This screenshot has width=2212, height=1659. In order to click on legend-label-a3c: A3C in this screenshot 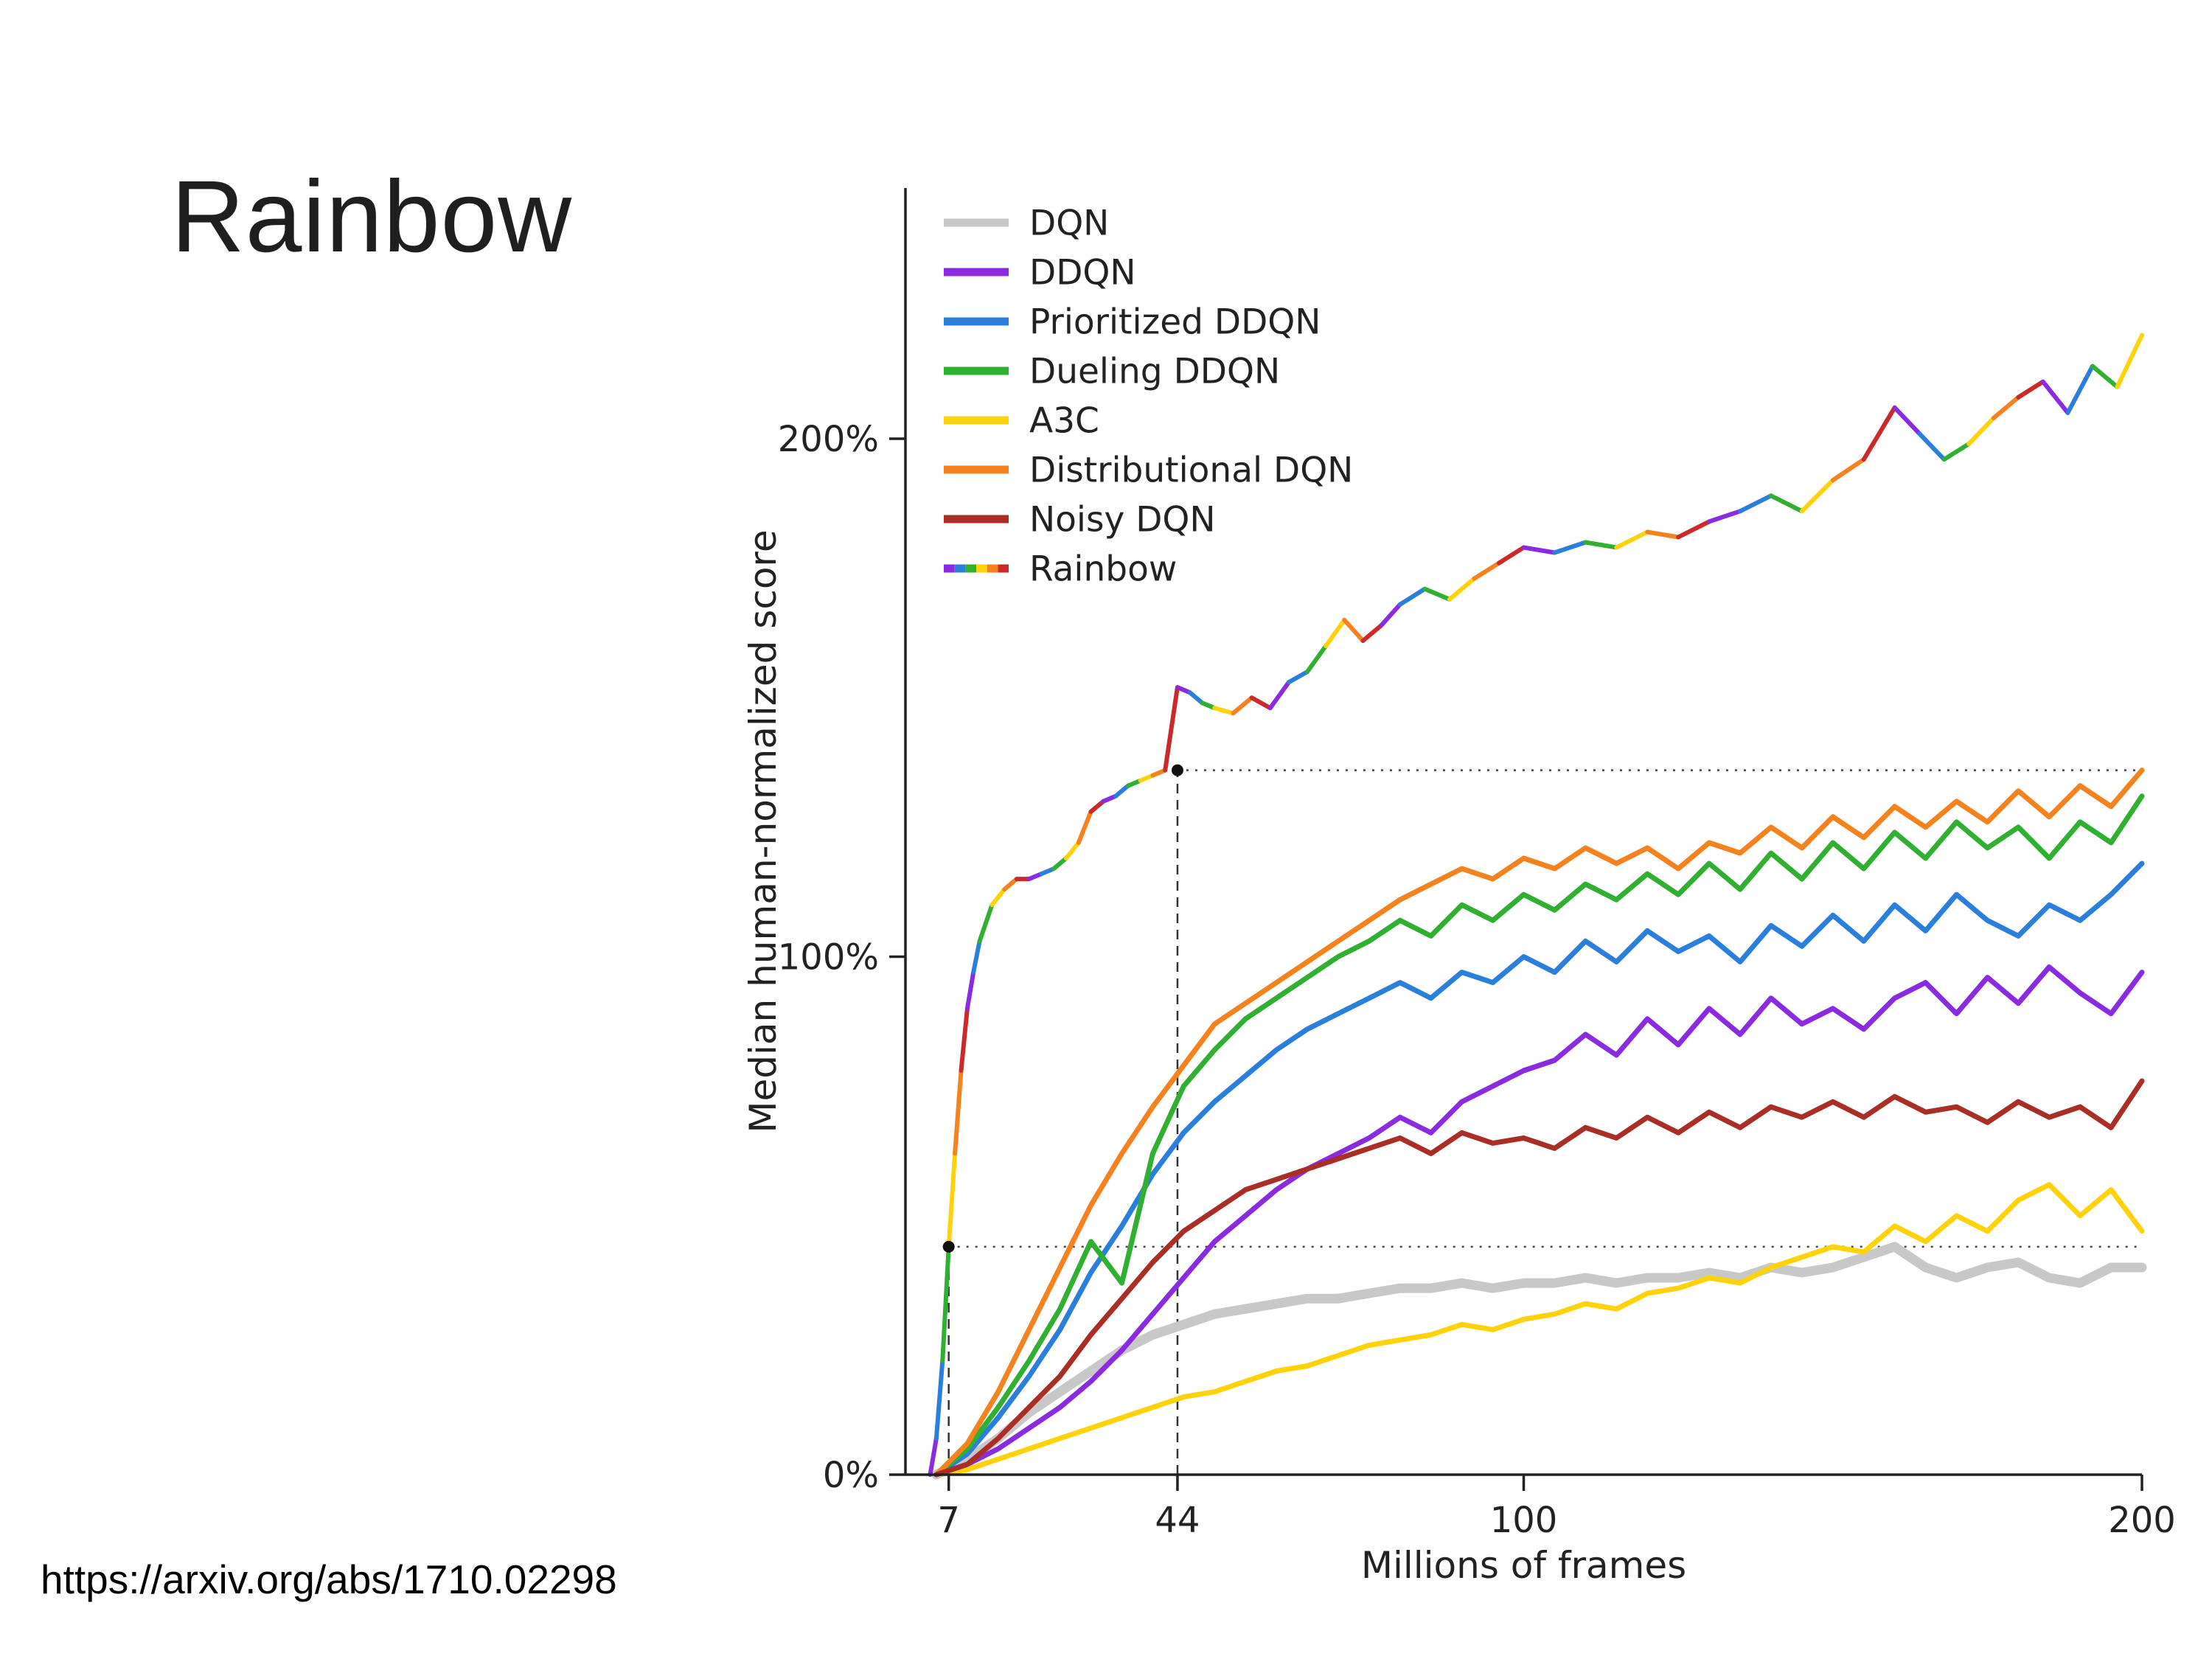, I will do `click(1064, 420)`.